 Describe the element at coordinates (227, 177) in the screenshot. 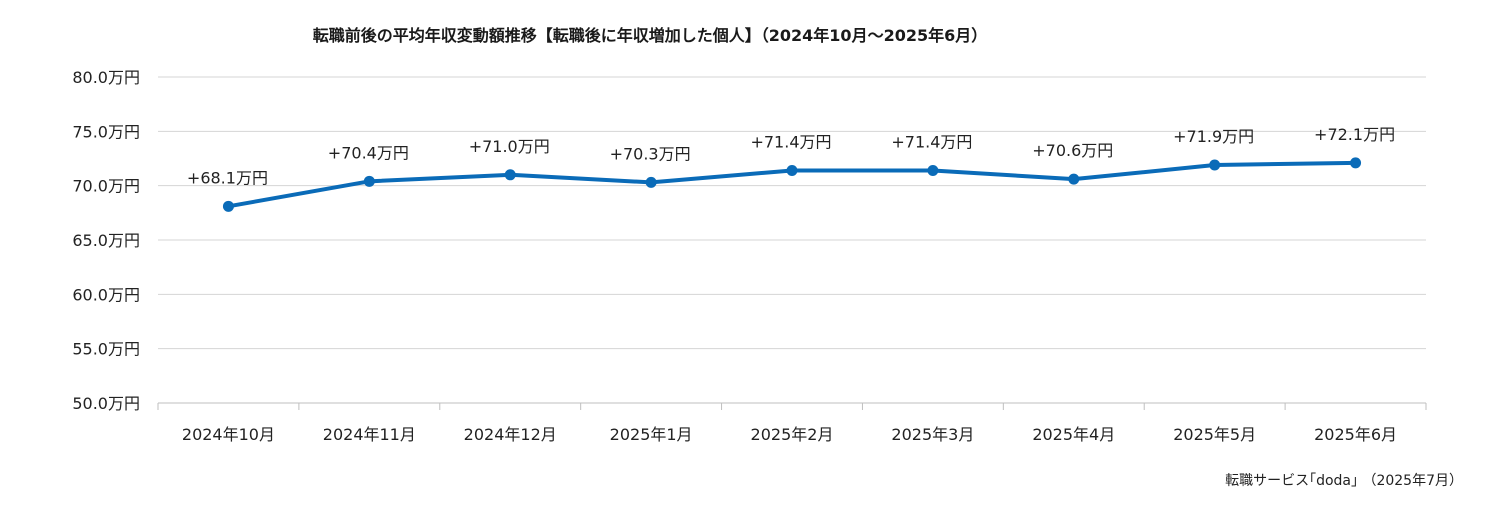

I see `data-label: +68.1万円` at that location.